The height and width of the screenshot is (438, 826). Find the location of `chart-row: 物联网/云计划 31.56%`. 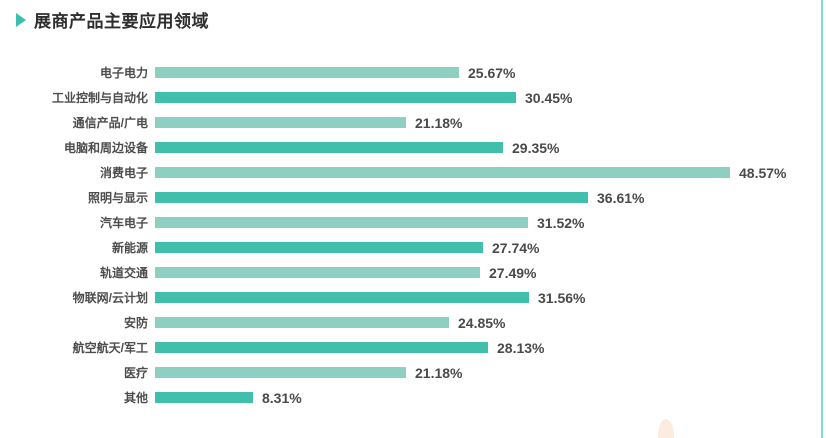

chart-row: 物联网/云计划 31.56% is located at coordinates (402, 297).